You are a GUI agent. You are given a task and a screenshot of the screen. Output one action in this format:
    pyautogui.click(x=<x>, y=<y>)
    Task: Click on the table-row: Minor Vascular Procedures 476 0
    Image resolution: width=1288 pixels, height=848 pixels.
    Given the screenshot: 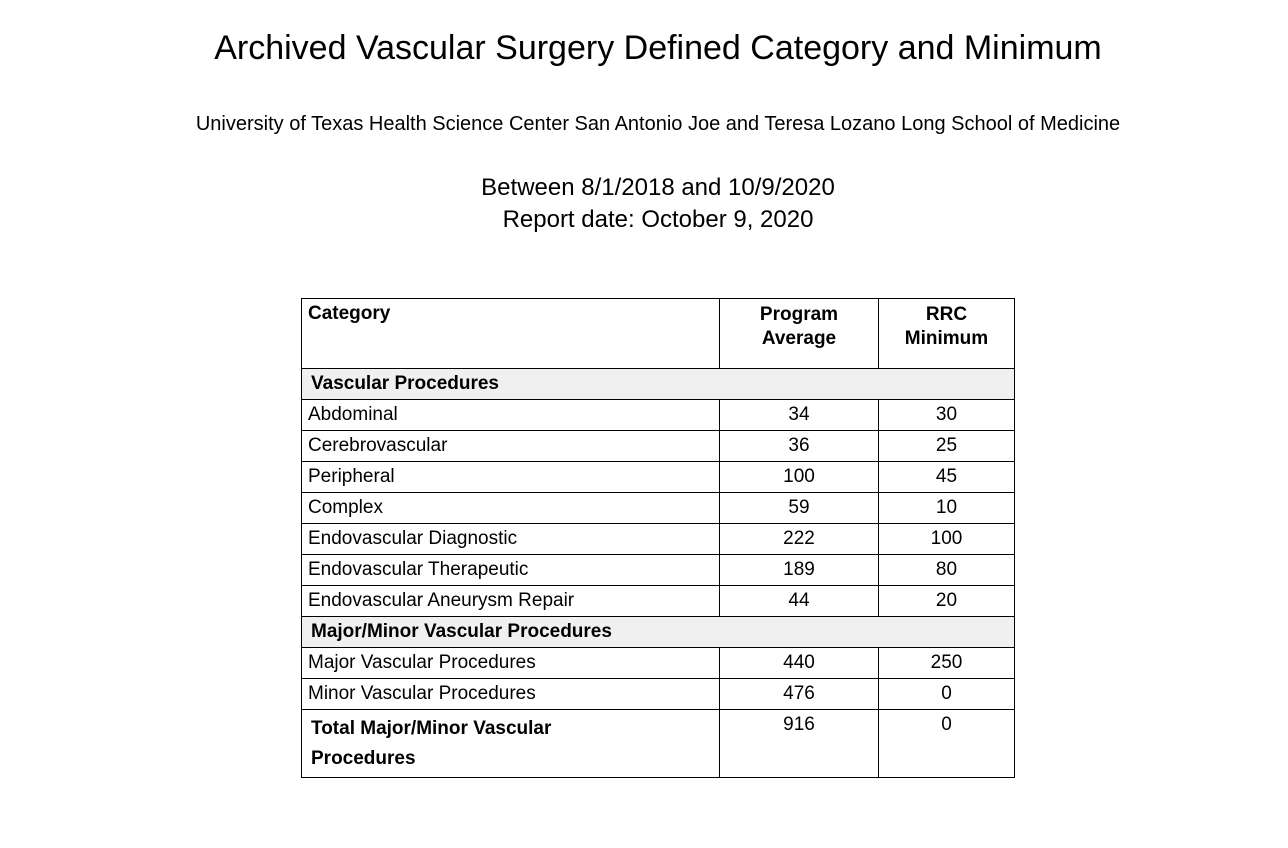 What is the action you would take?
    pyautogui.click(x=658, y=694)
    